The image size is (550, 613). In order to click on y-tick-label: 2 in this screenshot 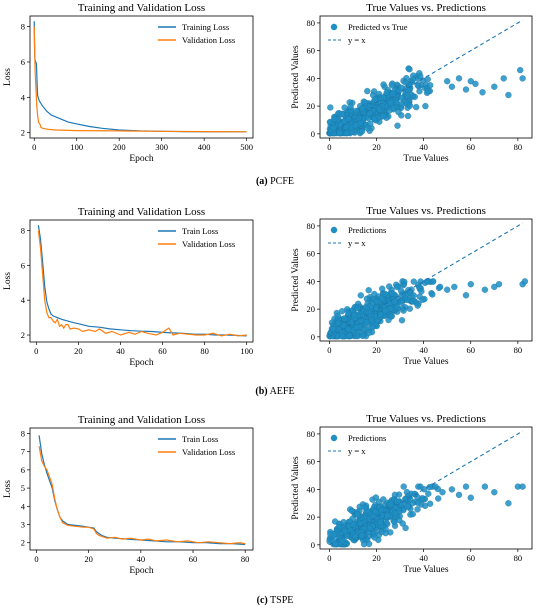, I will do `click(23, 543)`.